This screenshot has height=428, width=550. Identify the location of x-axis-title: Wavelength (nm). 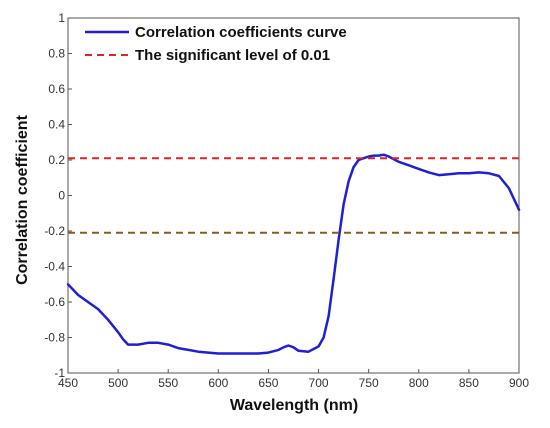
(294, 405).